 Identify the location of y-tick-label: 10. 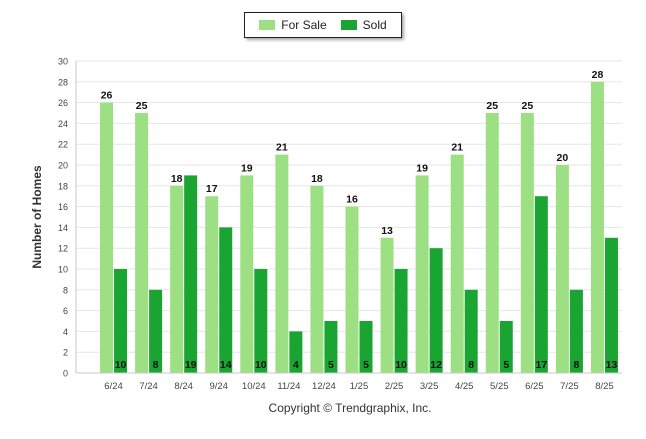
(63, 270).